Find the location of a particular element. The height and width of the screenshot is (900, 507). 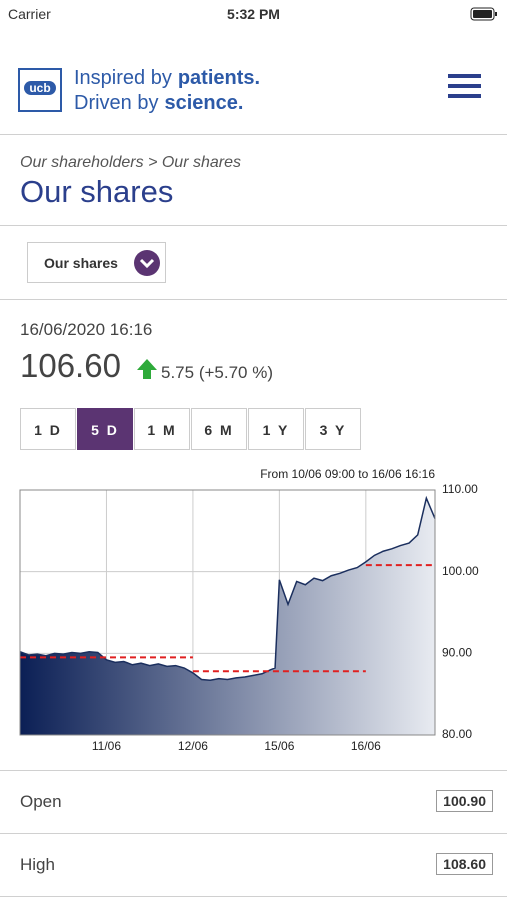

tagline-part: patients. is located at coordinates (219, 78).